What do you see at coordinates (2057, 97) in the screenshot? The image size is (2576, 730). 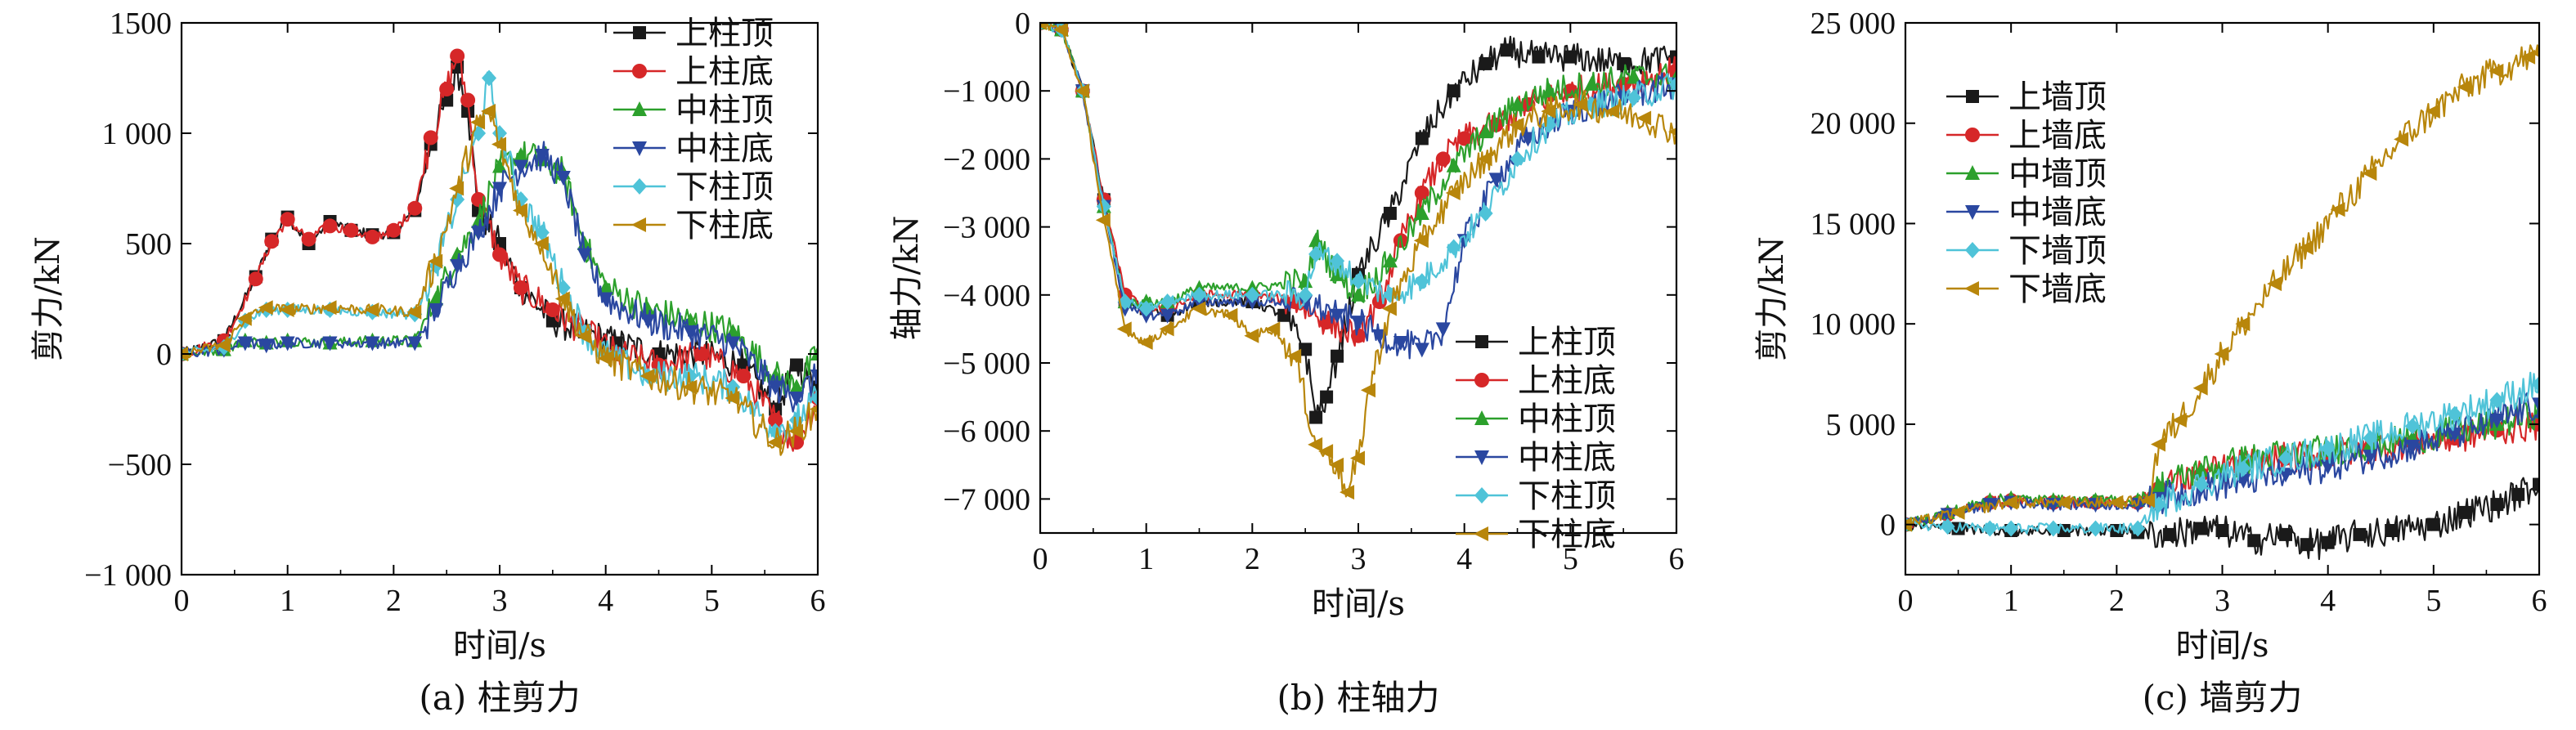 I see `legend-label: 上墙顶` at bounding box center [2057, 97].